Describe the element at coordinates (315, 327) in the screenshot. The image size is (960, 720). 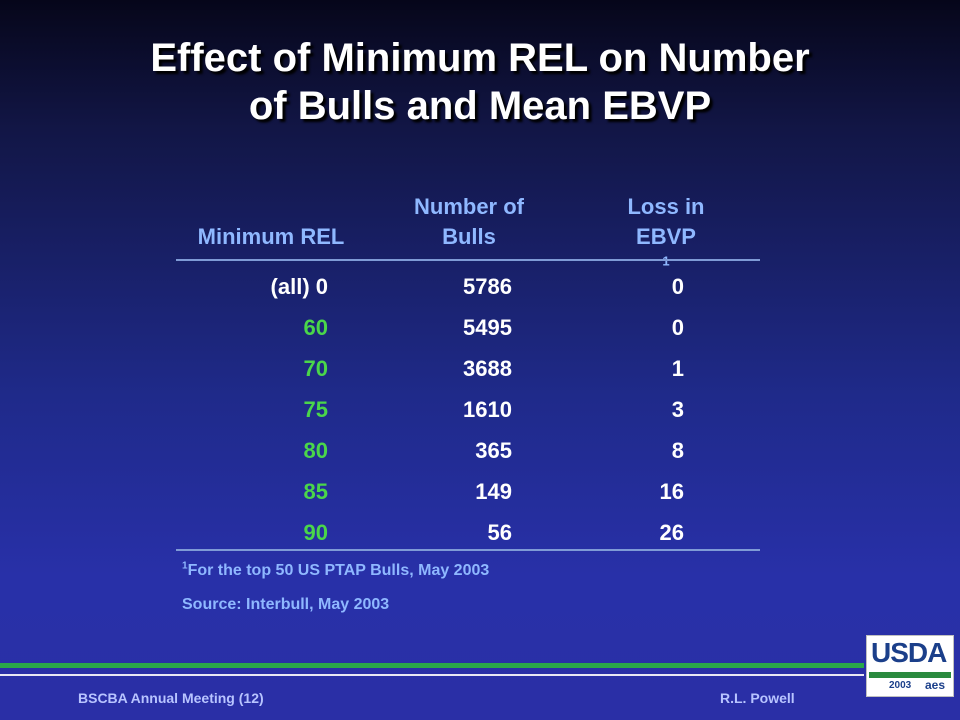
I see `cell-minimum-rel: 60` at that location.